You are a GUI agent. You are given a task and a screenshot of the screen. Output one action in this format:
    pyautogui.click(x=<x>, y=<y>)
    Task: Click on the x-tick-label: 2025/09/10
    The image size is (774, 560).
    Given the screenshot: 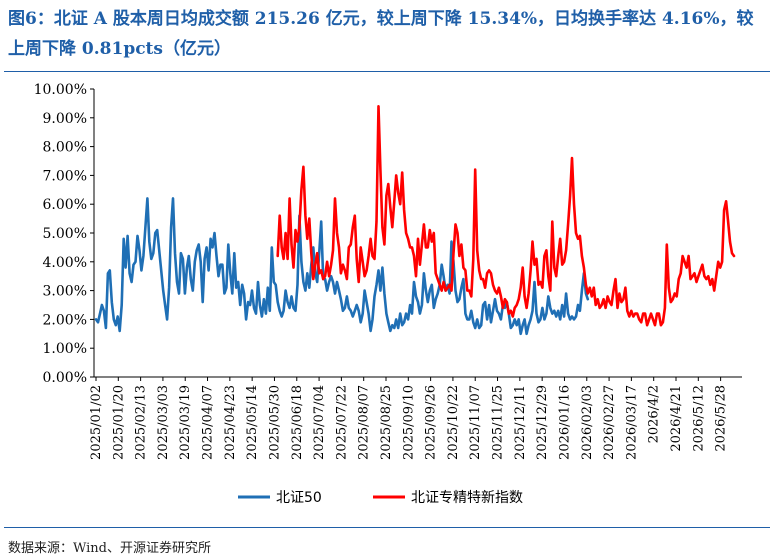 What is the action you would take?
    pyautogui.click(x=408, y=422)
    